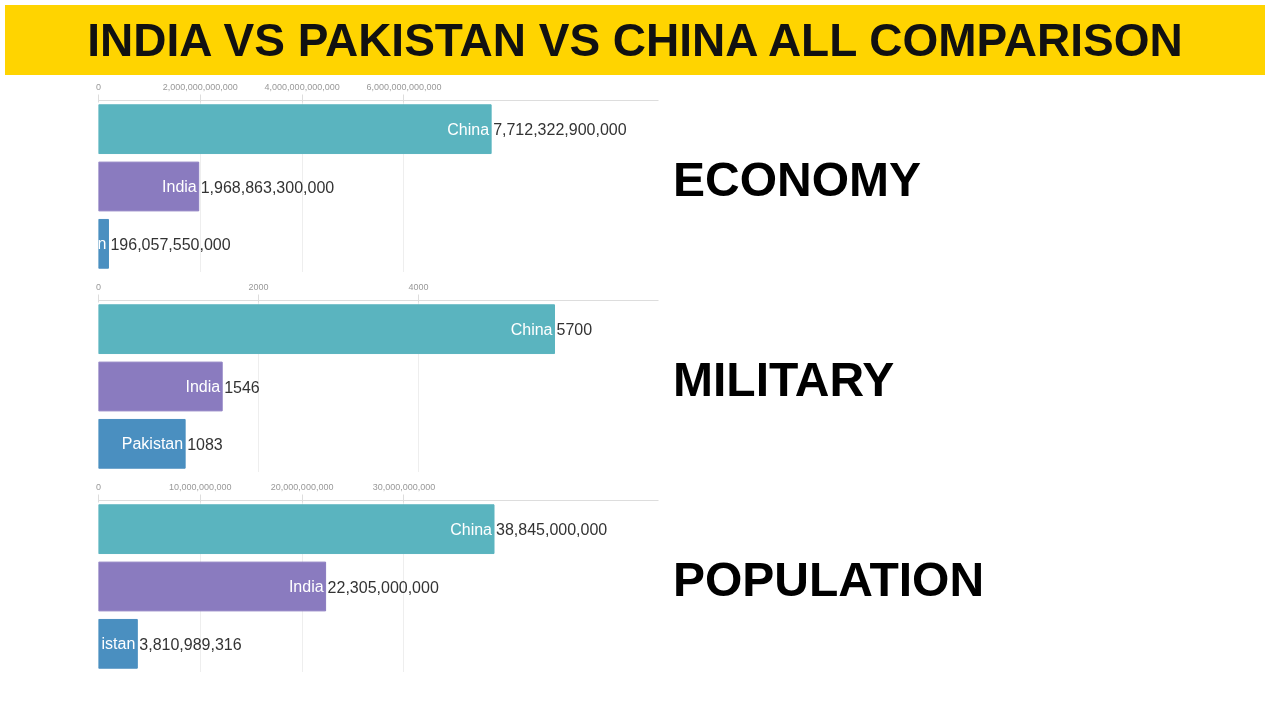 The image size is (1280, 720). Describe the element at coordinates (574, 330) in the screenshot. I see `data-label: 5700` at that location.